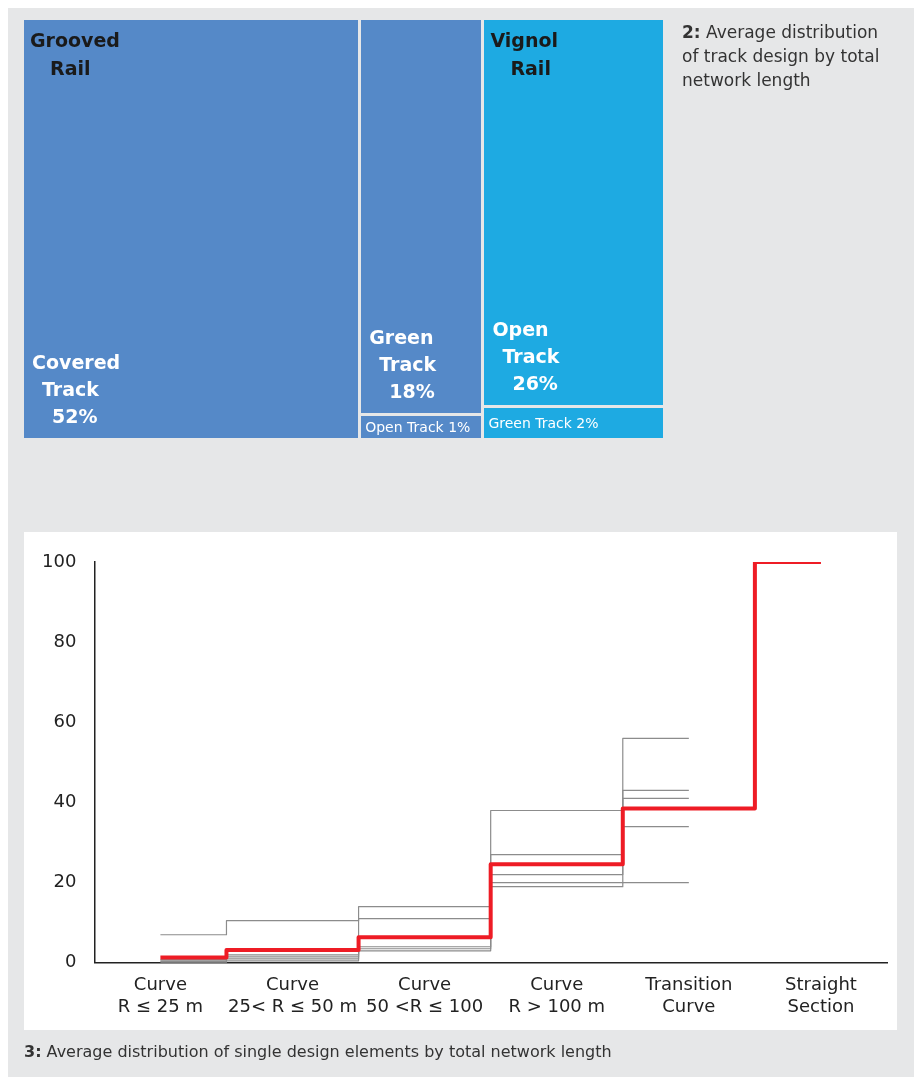 The width and height of the screenshot is (914, 1088). Describe the element at coordinates (70, 961) in the screenshot. I see `y-tick-label: 0` at that location.